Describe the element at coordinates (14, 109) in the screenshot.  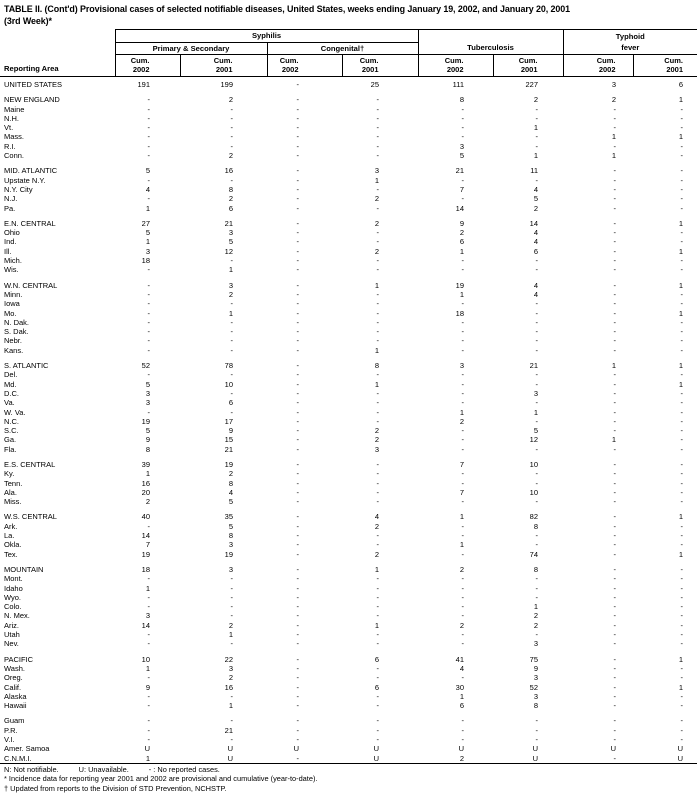
I see `reporting-area-cell: Maine` at that location.